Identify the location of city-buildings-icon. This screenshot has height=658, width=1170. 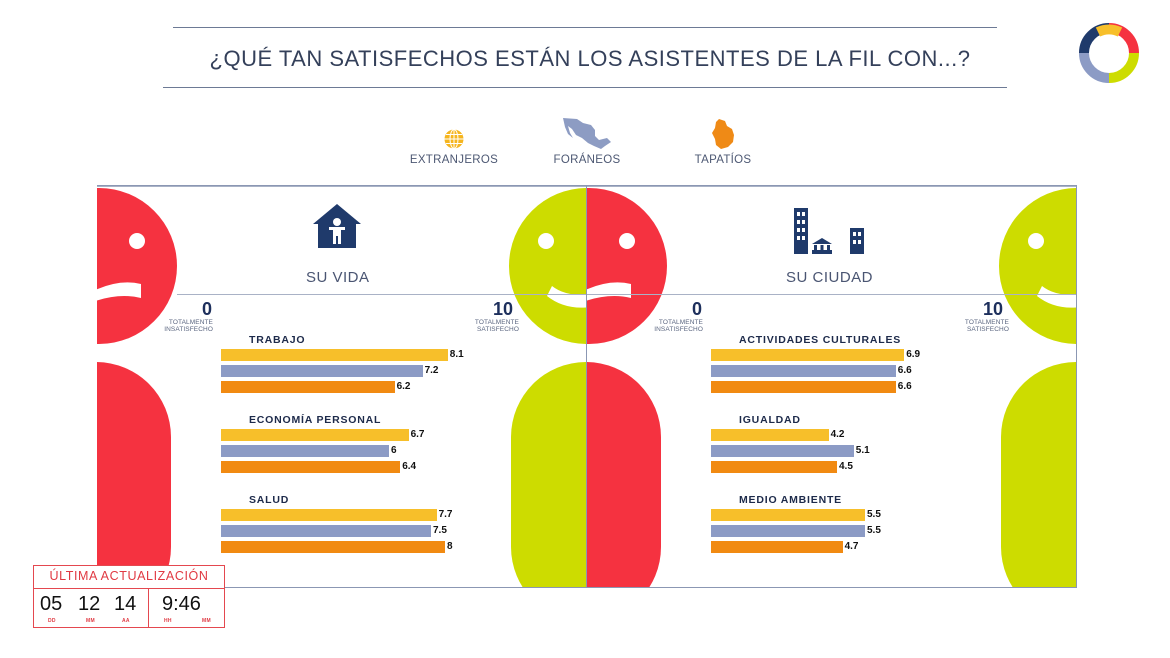
(829, 231).